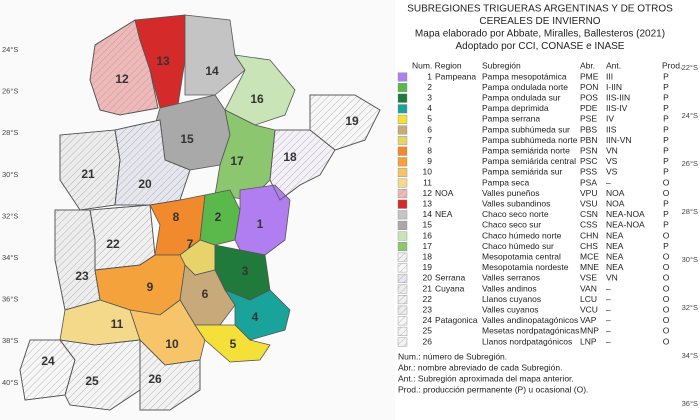 Image resolution: width=700 pixels, height=420 pixels. What do you see at coordinates (511, 225) in the screenshot?
I see `row-subregion: Chaco seco sur` at bounding box center [511, 225].